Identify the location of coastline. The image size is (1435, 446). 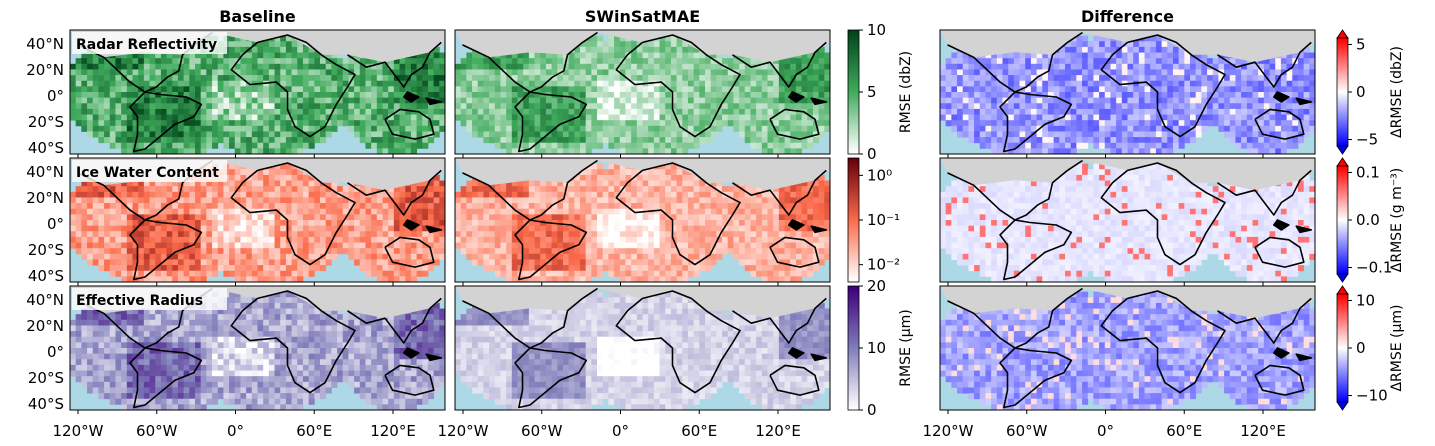
(1264, 64).